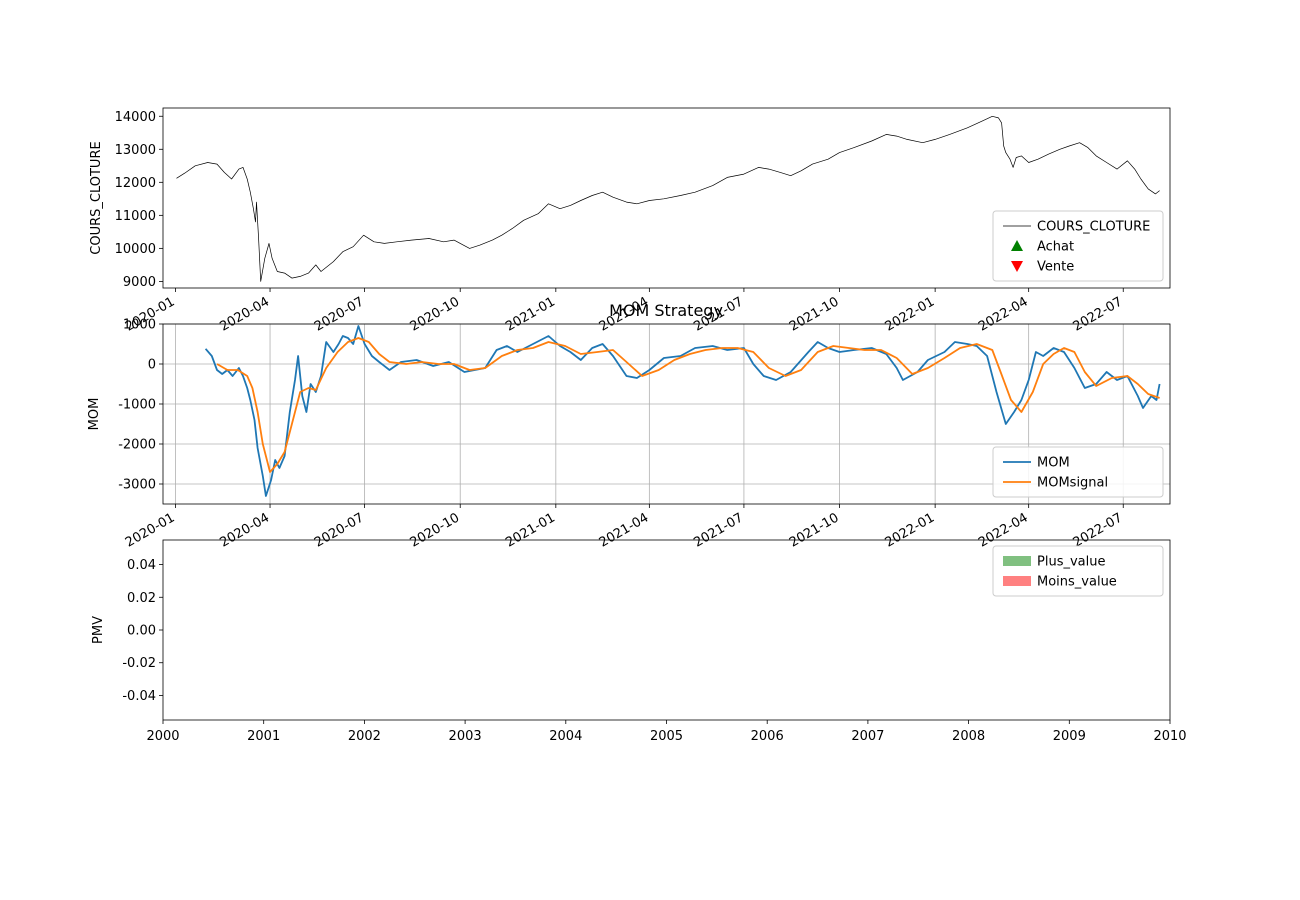 The height and width of the screenshot is (900, 1300). What do you see at coordinates (465, 736) in the screenshot?
I see `x-tick-label: 2003` at bounding box center [465, 736].